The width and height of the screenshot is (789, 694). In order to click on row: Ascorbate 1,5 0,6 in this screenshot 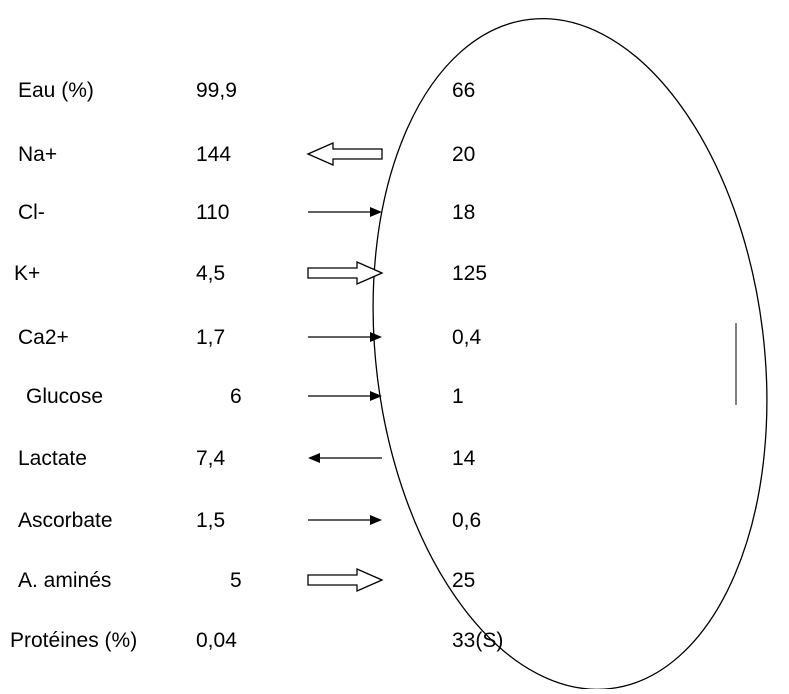, I will do `click(249, 520)`.